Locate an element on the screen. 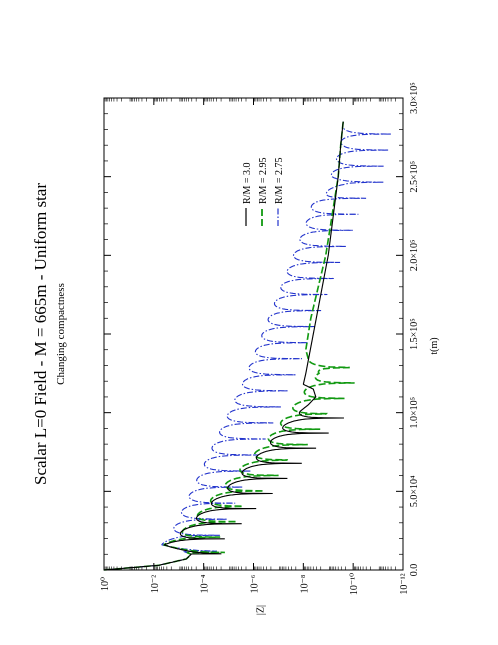  legend-label: R/M = 3.0 is located at coordinates (247, 183).